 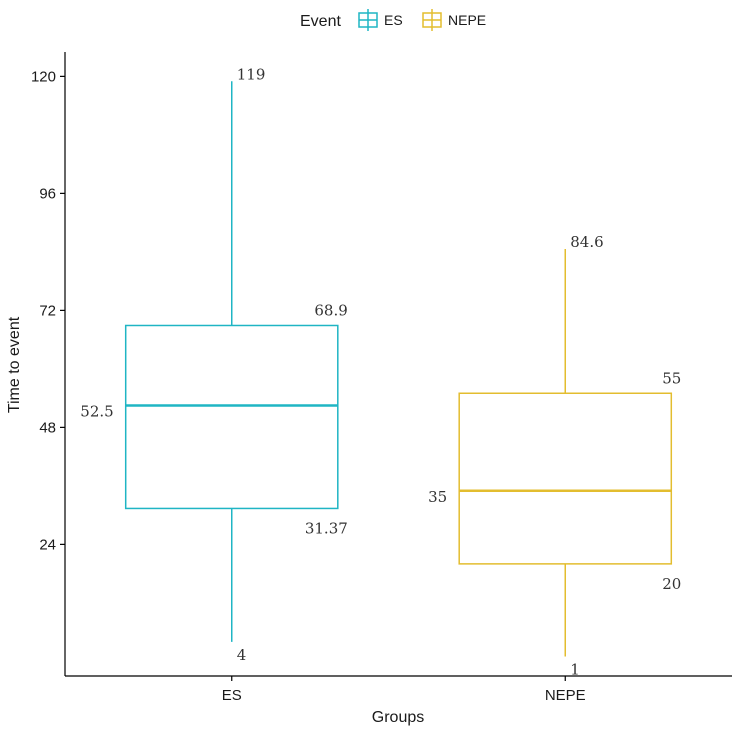 I want to click on y-tick-label: 24, so click(x=47, y=544).